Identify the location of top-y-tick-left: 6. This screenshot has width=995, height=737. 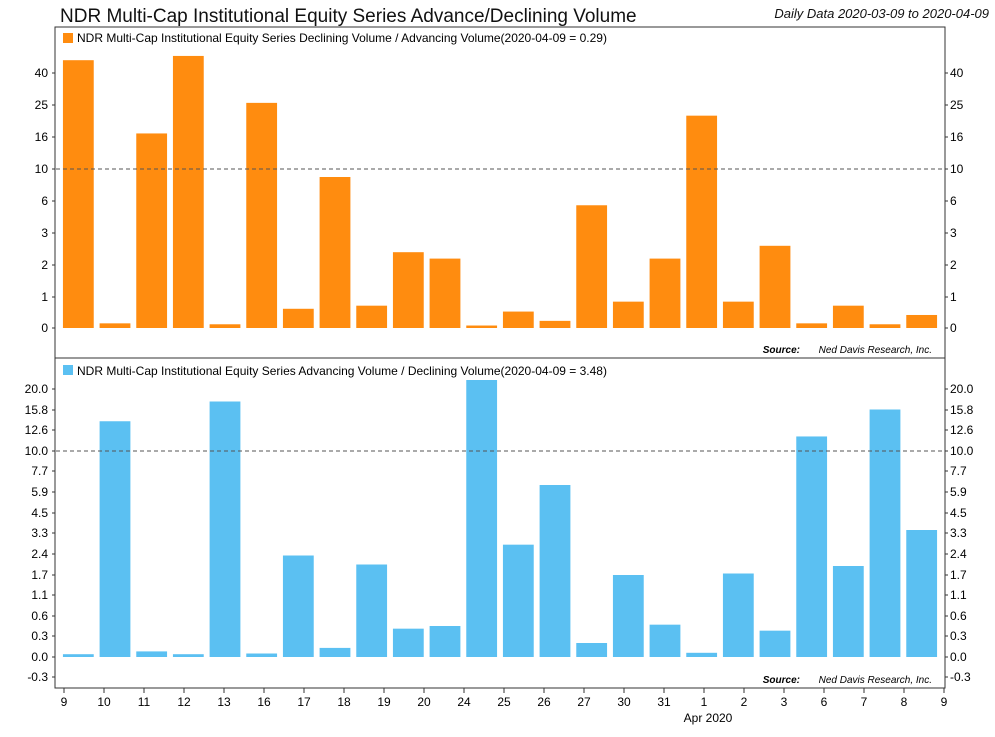
(44, 201).